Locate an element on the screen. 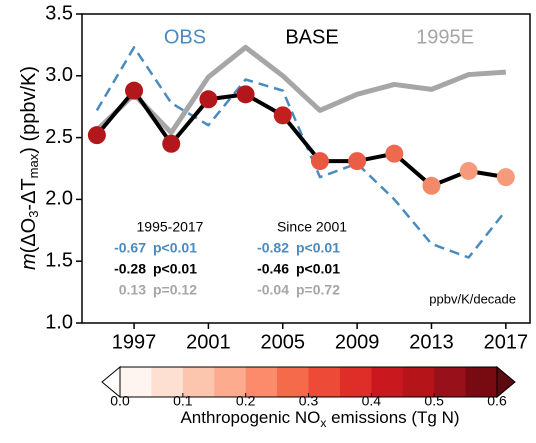 Image resolution: width=536 pixels, height=443 pixels. colorbar-tick-label: 0.0 is located at coordinates (120, 401).